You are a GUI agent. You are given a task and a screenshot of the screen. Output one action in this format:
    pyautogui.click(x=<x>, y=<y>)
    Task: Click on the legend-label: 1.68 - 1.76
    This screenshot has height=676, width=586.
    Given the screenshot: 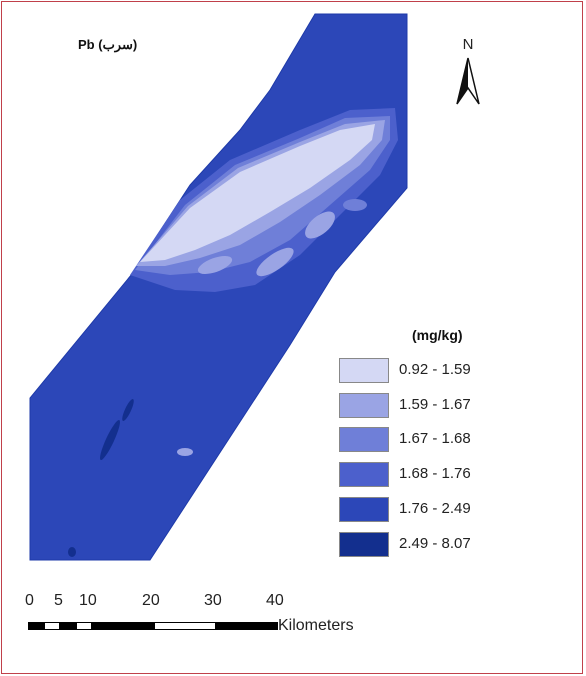 What is the action you would take?
    pyautogui.click(x=435, y=473)
    